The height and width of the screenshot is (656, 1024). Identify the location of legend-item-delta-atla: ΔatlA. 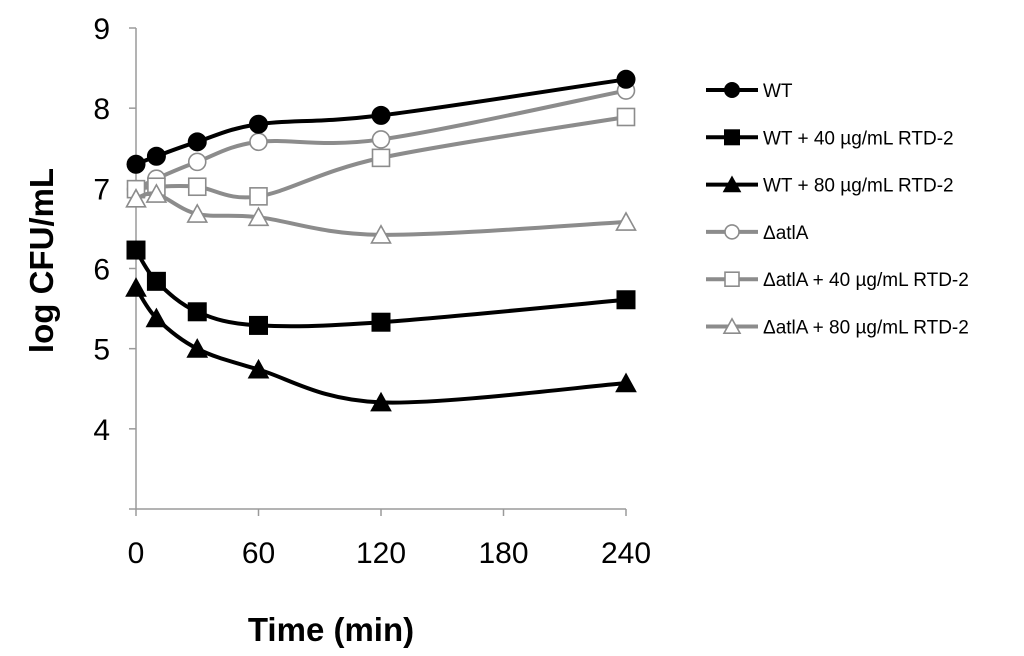
(757, 233).